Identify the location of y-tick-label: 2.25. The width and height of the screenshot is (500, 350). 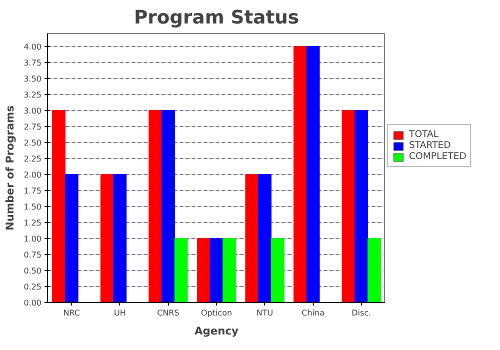
(33, 159).